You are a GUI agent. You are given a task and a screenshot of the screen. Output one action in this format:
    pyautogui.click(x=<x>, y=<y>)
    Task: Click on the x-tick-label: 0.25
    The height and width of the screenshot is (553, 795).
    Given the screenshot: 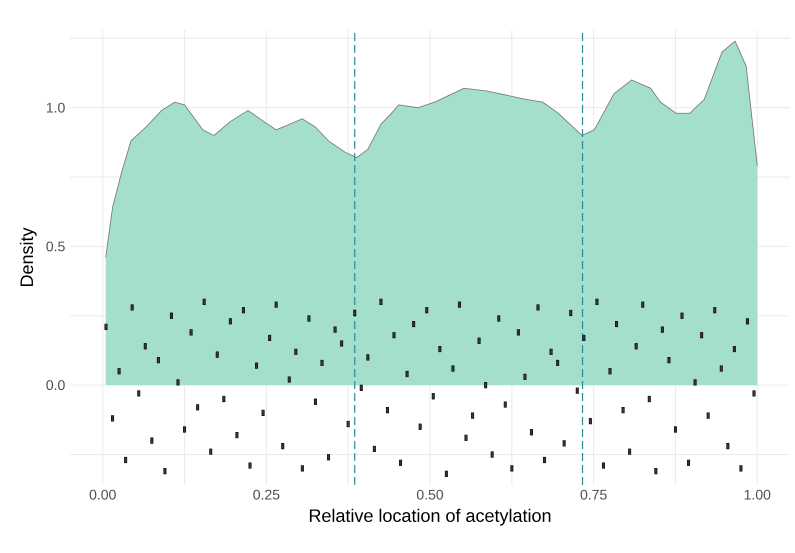 What is the action you would take?
    pyautogui.click(x=266, y=495)
    